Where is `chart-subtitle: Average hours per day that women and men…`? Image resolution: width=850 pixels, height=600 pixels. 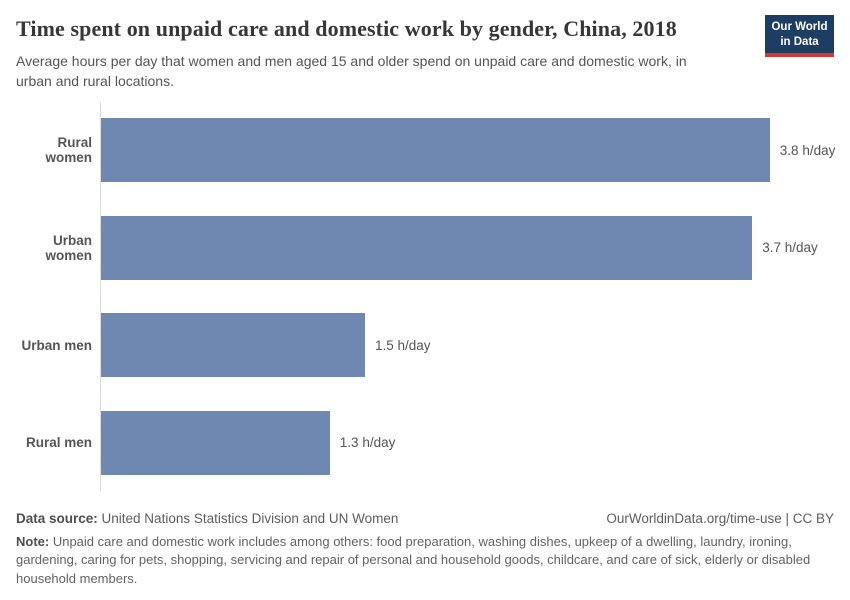 chart-subtitle: Average hours per day that women and men… is located at coordinates (351, 71).